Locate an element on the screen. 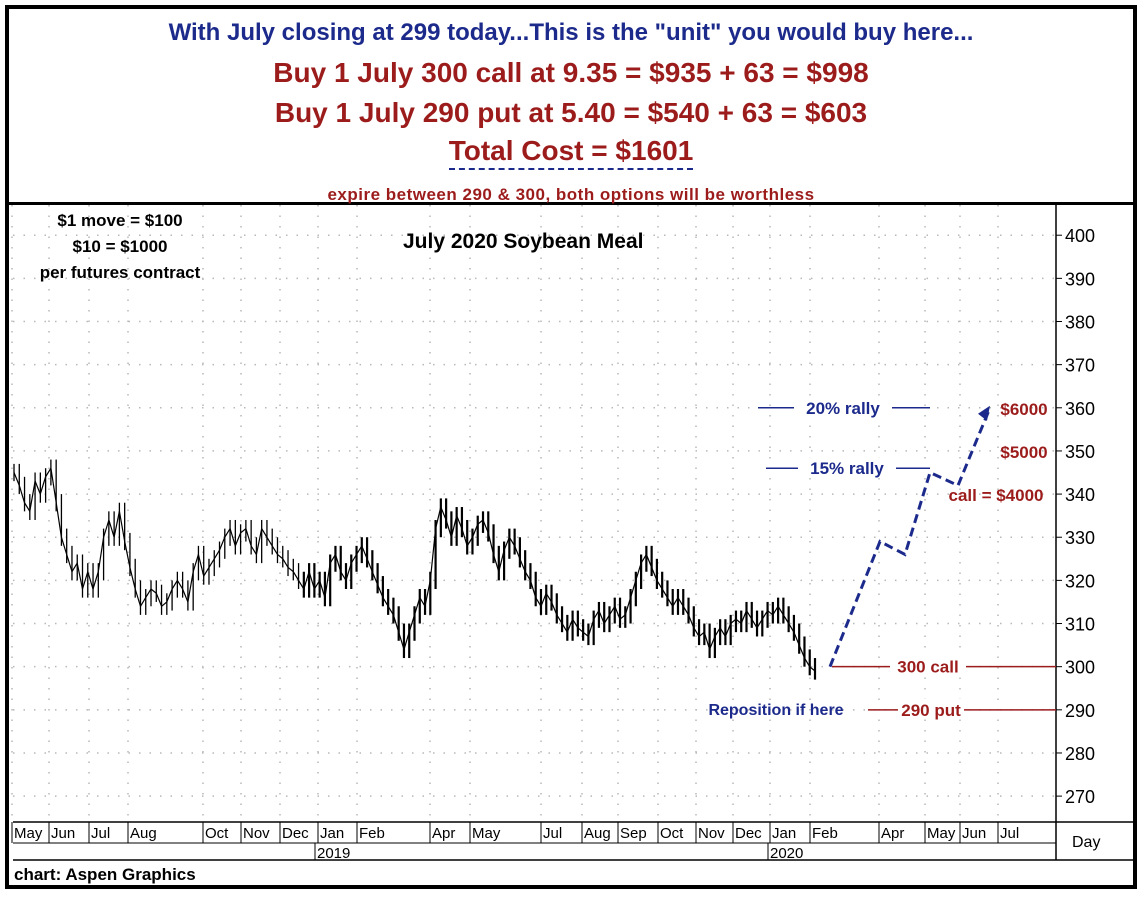  month-label-8: Feb is located at coordinates (372, 833).